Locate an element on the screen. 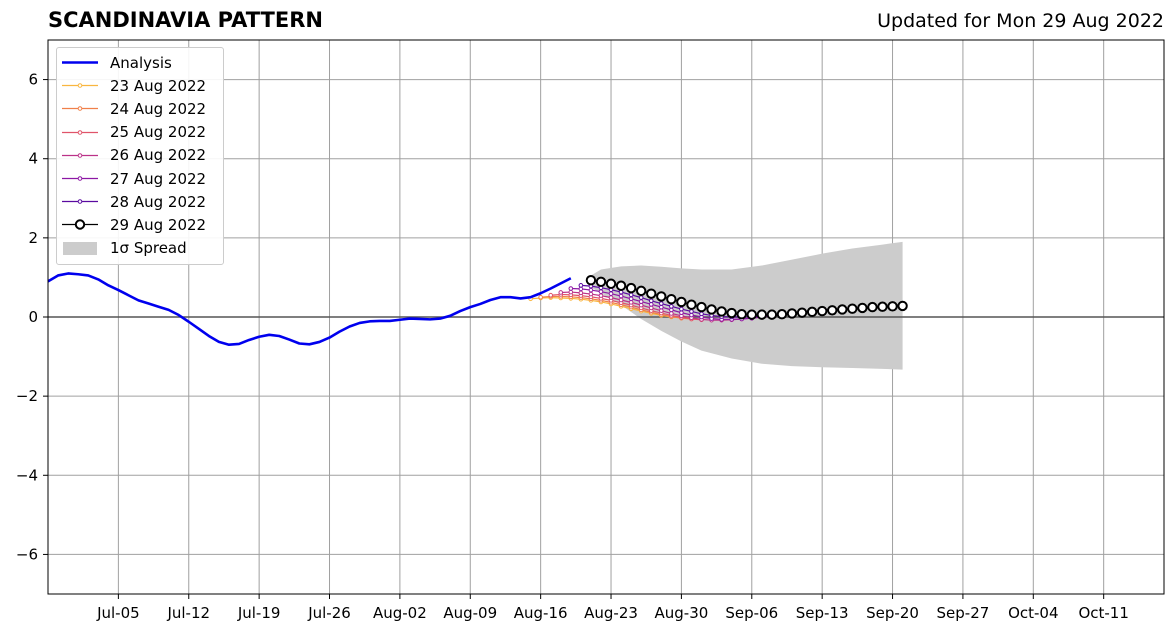 This screenshot has width=1176, height=633. legend-item: 25 Aug 2022 is located at coordinates (140, 132).